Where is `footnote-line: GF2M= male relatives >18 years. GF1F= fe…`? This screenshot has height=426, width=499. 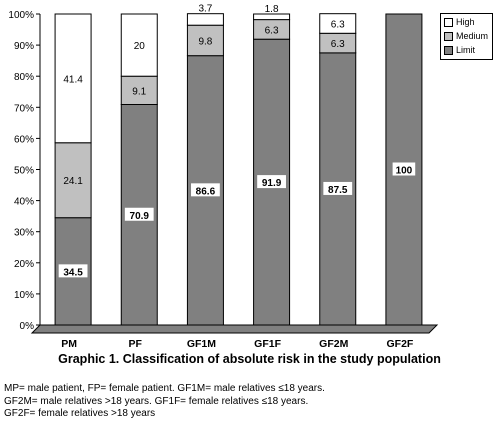
footnote-line: GF2M= male relatives >18 years. GF1F= fe… is located at coordinates (156, 401).